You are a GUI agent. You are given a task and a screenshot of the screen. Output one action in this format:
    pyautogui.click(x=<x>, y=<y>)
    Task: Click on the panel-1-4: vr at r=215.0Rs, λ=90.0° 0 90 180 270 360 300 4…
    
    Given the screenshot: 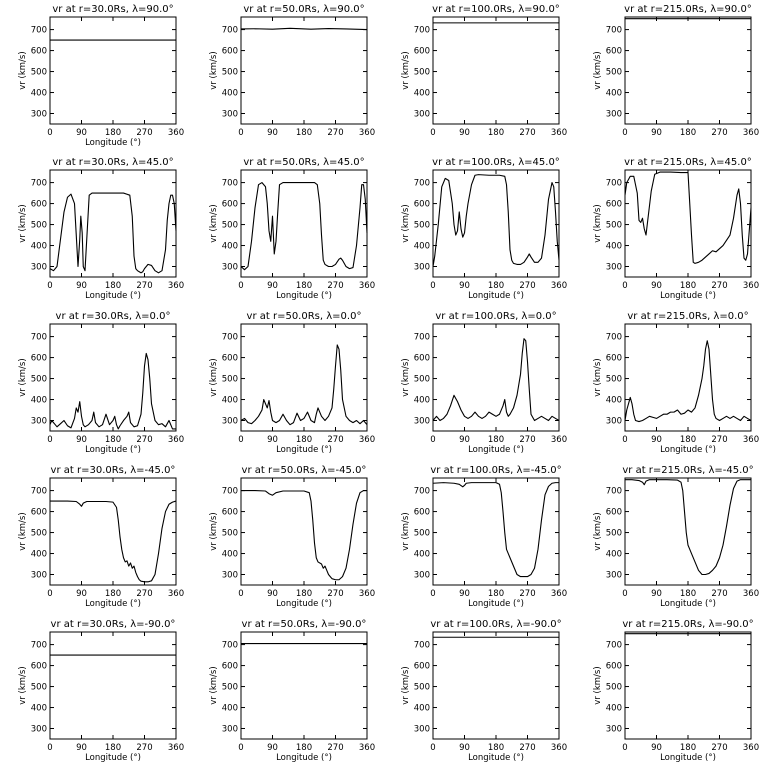 What is the action you would take?
    pyautogui.click(x=676, y=71)
    